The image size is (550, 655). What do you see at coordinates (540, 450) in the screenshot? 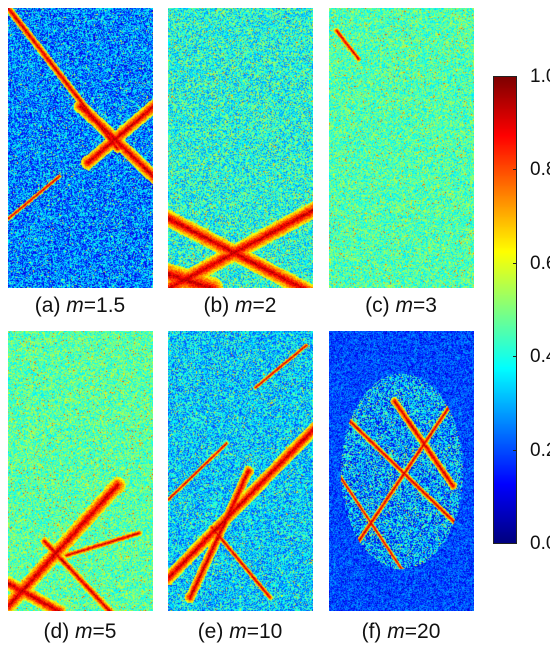
I see `colorbar-tick-label: 0.2` at bounding box center [540, 450].